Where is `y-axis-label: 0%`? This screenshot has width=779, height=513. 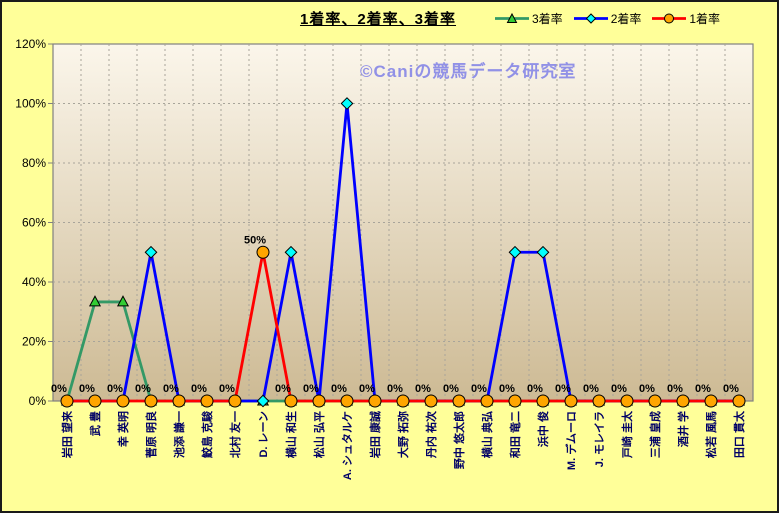
y-axis-label: 0% is located at coordinates (38, 401).